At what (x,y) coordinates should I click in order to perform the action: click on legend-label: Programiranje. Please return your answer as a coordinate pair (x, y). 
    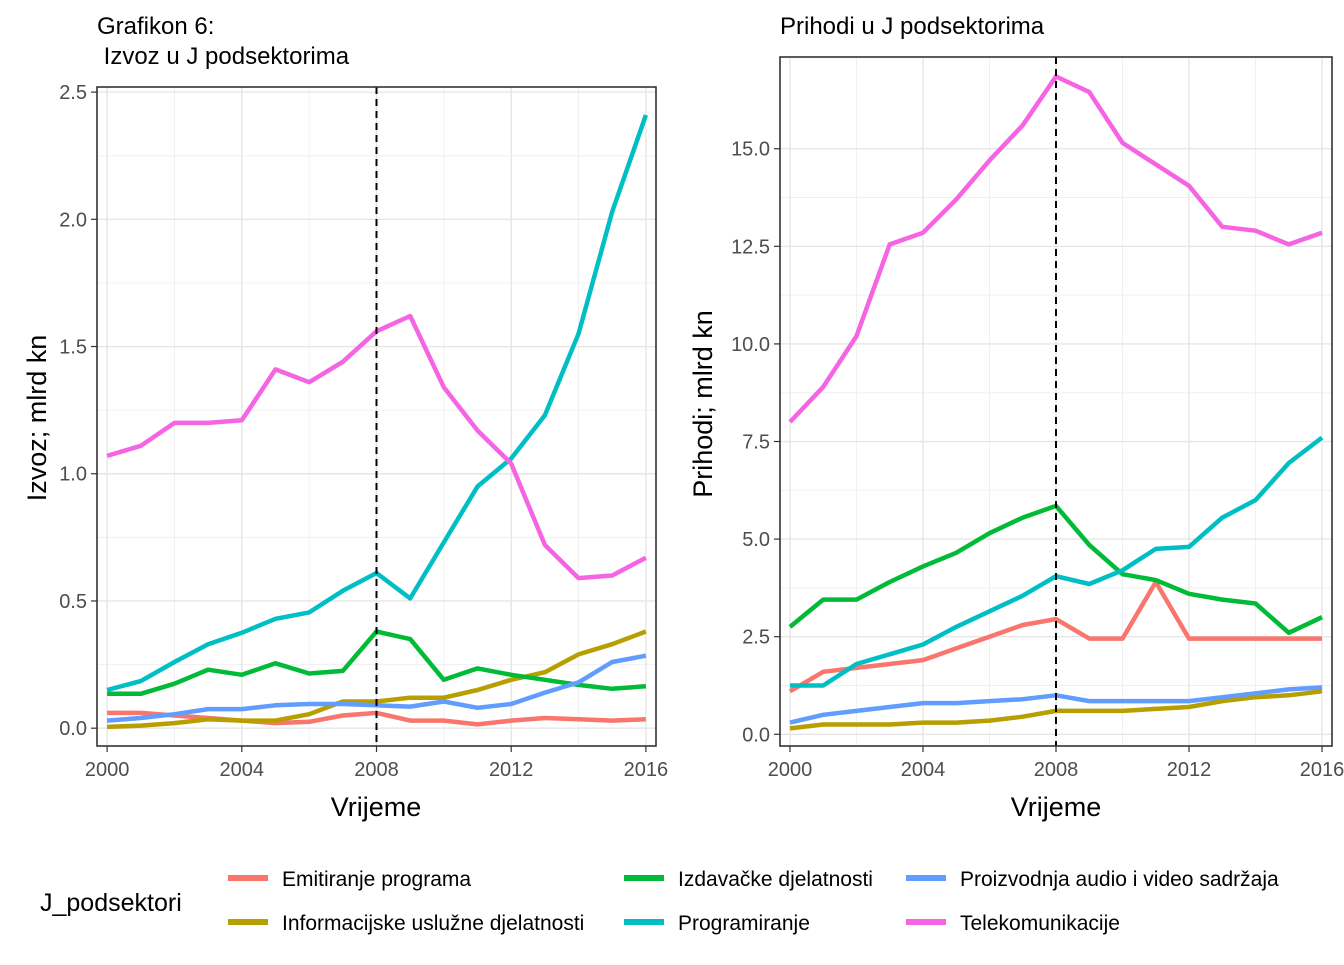
    Looking at the image, I should click on (744, 923).